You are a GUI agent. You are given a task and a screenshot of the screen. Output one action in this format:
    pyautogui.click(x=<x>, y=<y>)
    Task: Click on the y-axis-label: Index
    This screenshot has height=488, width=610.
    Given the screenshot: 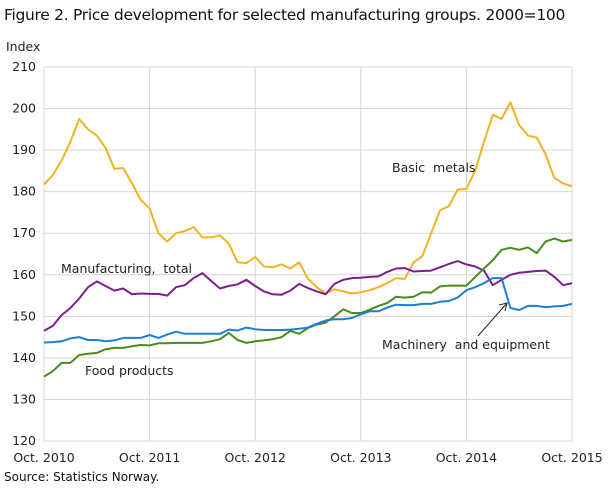 What is the action you would take?
    pyautogui.click(x=23, y=46)
    